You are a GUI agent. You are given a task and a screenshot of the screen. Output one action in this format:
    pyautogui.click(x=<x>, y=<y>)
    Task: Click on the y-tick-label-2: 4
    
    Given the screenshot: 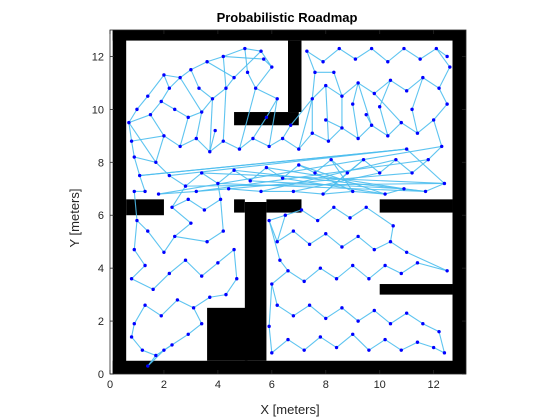 What is the action you would take?
    pyautogui.click(x=101, y=269)
    